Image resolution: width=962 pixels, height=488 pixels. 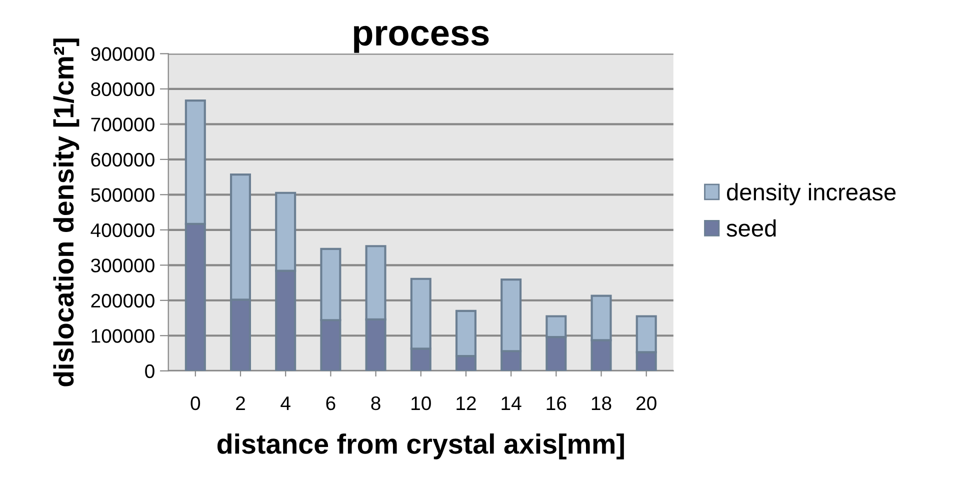 What do you see at coordinates (811, 194) in the screenshot?
I see `legend-label: density increase` at bounding box center [811, 194].